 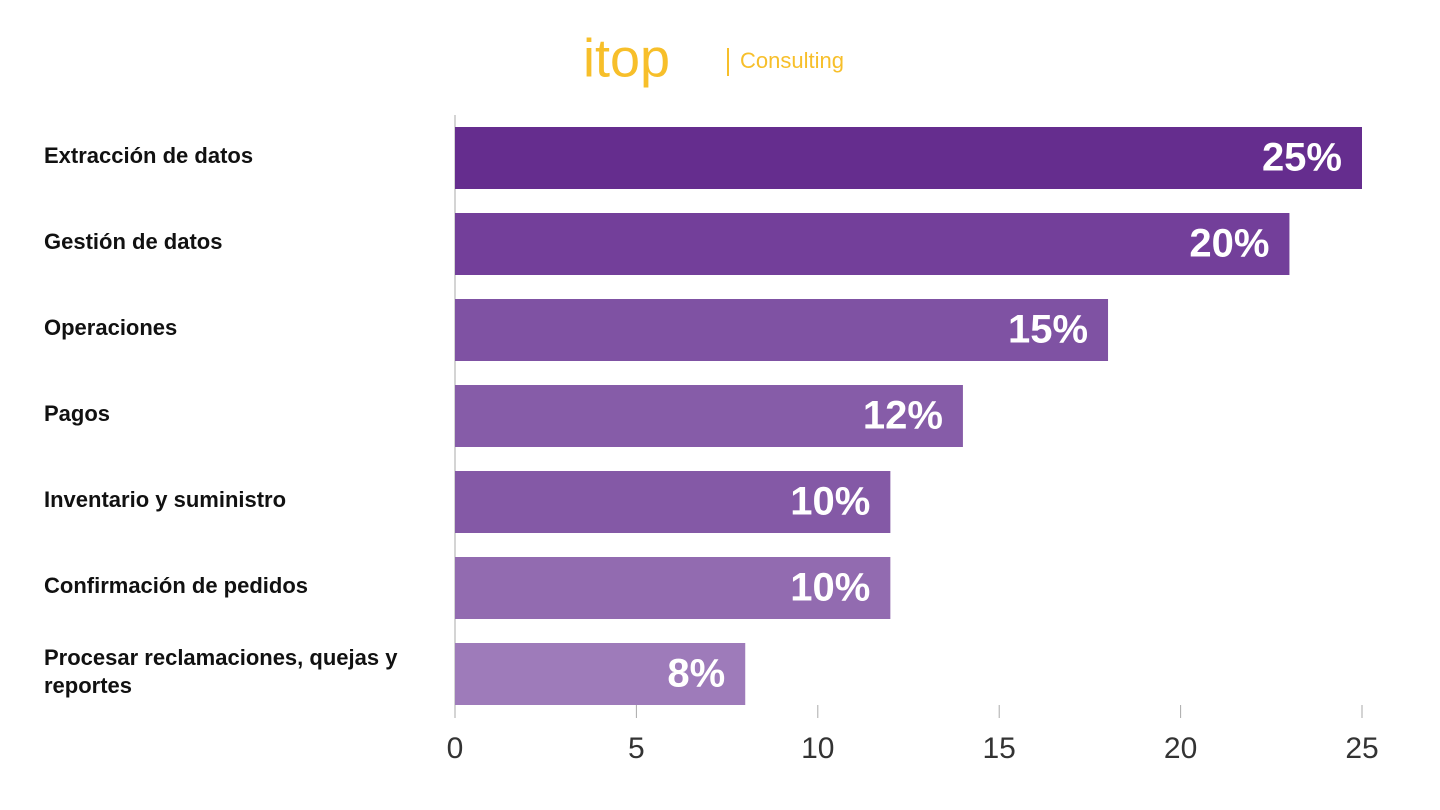 What do you see at coordinates (1361, 748) in the screenshot?
I see `x-tick-label: 25` at bounding box center [1361, 748].